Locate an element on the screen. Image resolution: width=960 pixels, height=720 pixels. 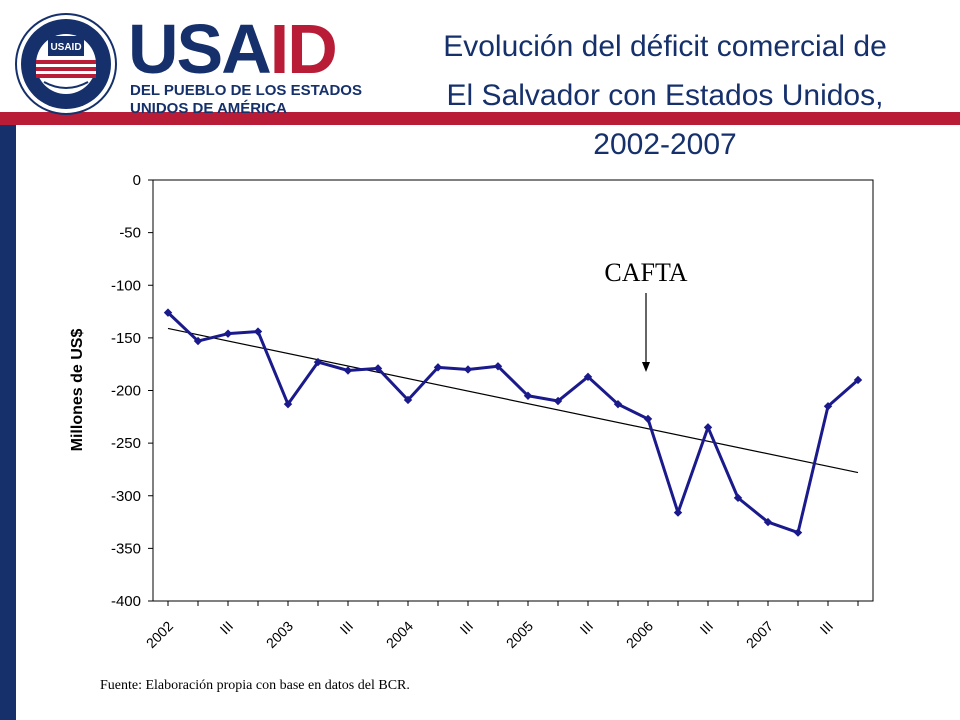
y-tick-label: -300 is located at coordinates (126, 496).